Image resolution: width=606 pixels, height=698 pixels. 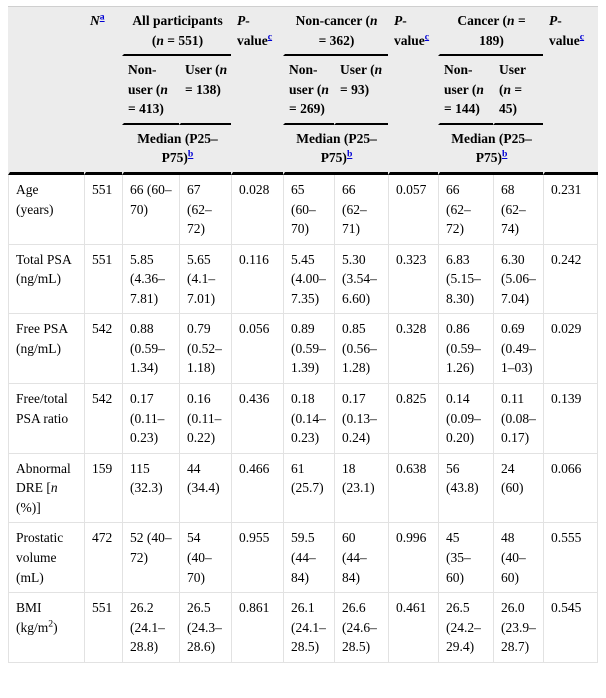 I want to click on p-value-cell: 0.029, so click(x=571, y=349).